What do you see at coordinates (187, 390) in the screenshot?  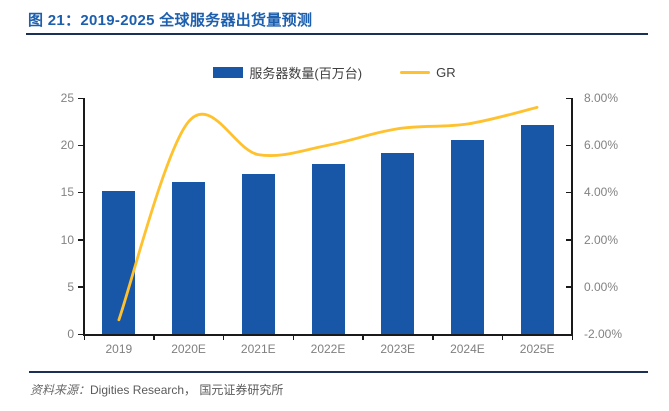 I see `source-text: Digities Research， 国元证券研究所` at bounding box center [187, 390].